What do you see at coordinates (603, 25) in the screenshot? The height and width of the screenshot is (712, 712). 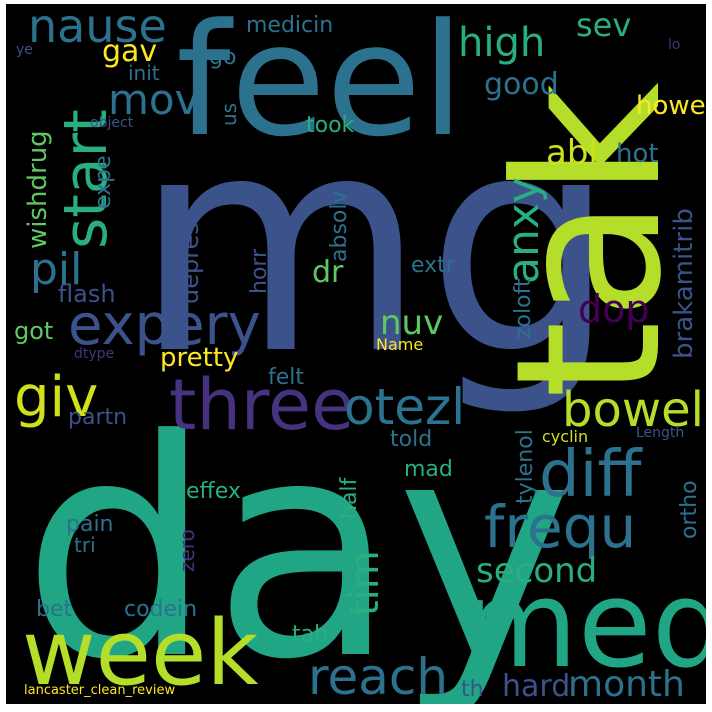 I see `word-sev: sev` at bounding box center [603, 25].